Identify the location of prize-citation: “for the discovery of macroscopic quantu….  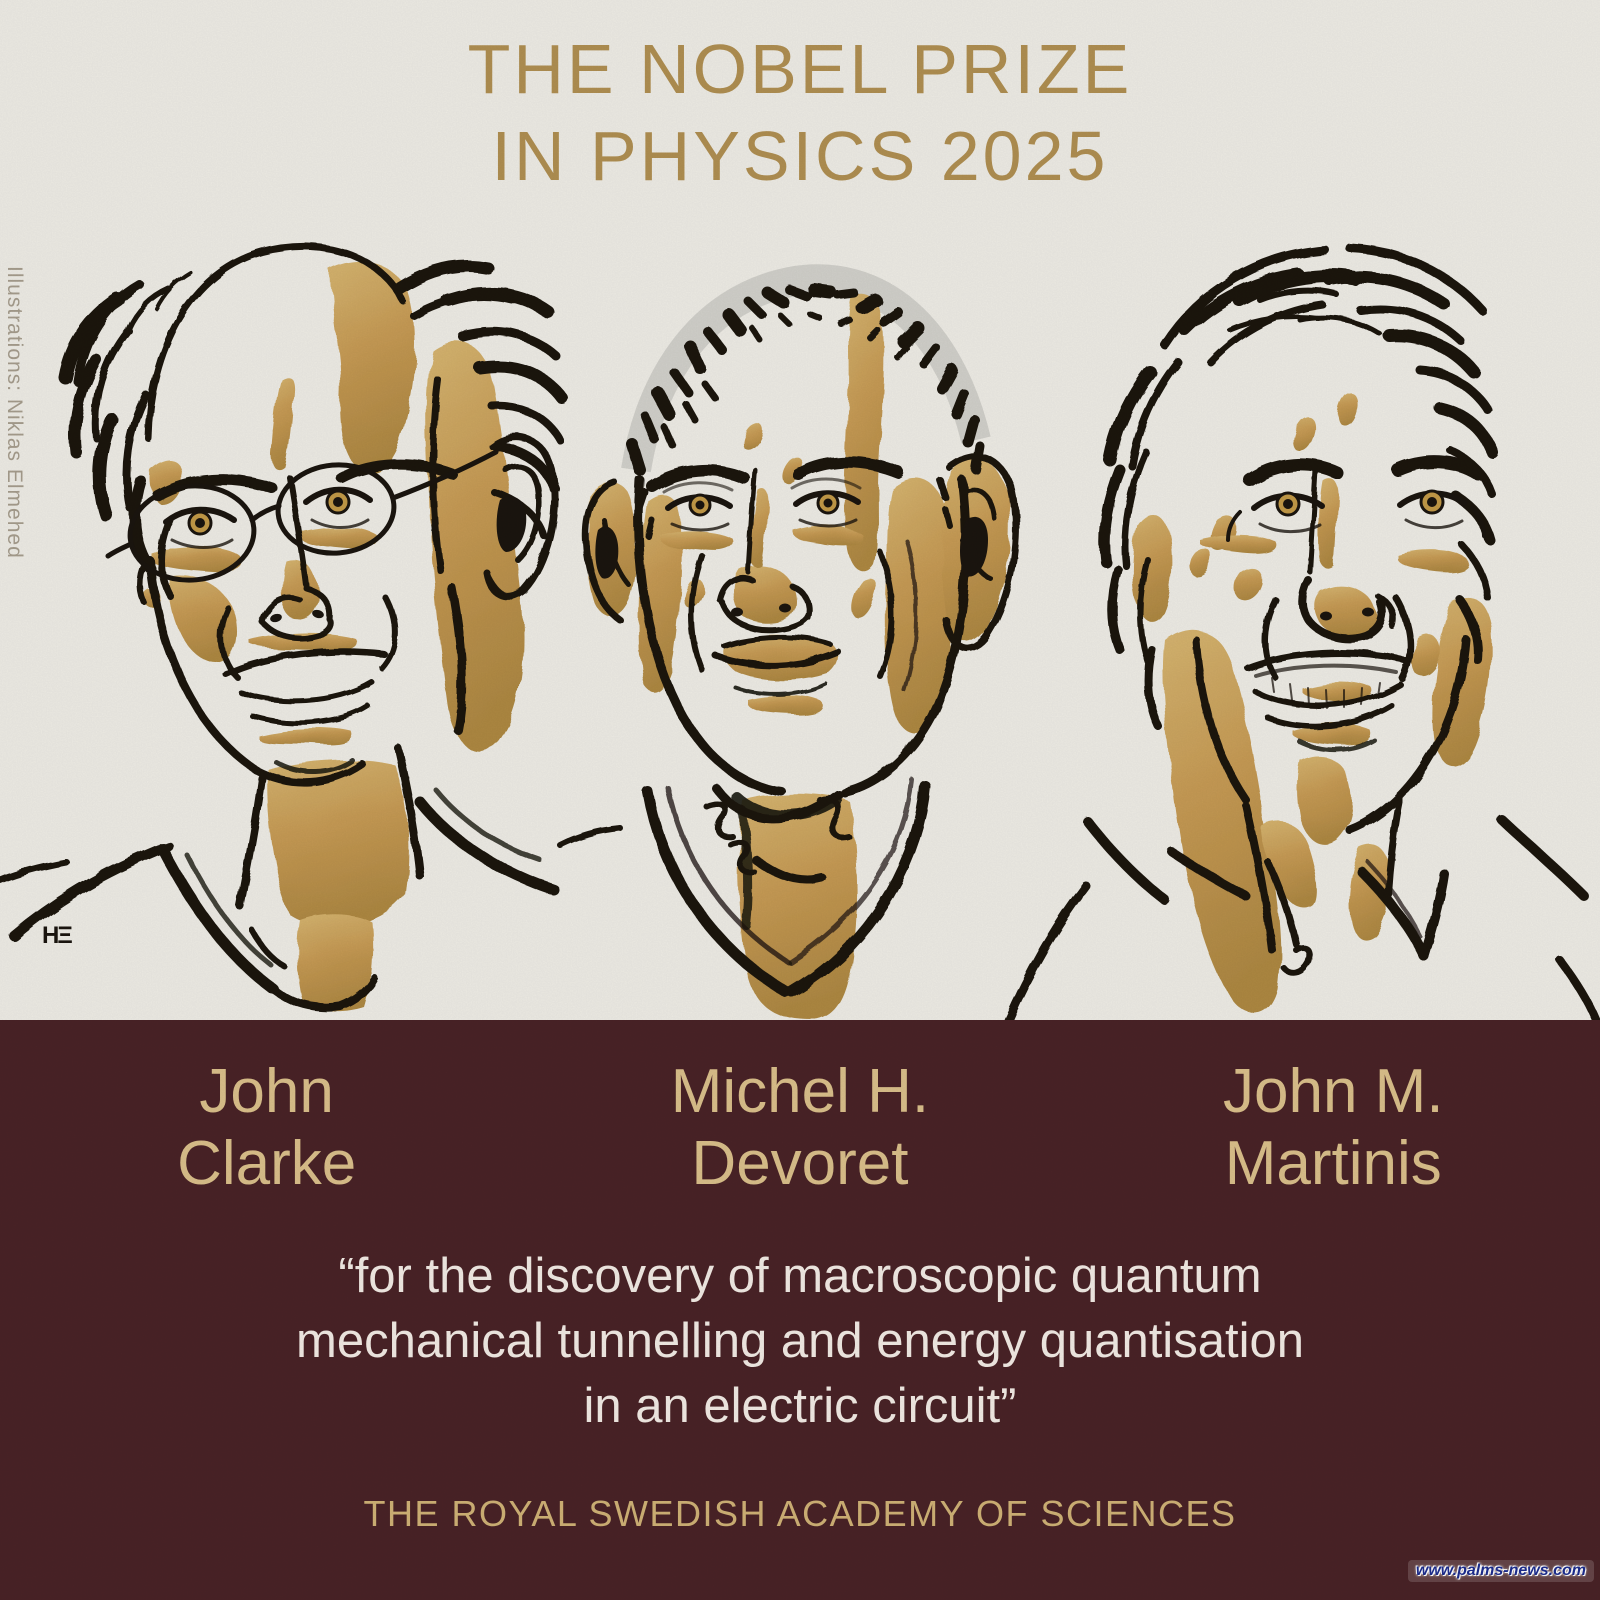
(800, 1341).